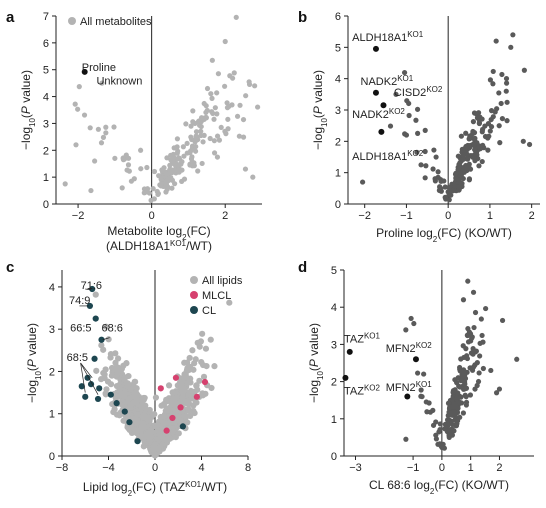 The image size is (546, 508). What do you see at coordinates (338, 80) in the screenshot?
I see `y-tick-label: 4` at bounding box center [338, 80].